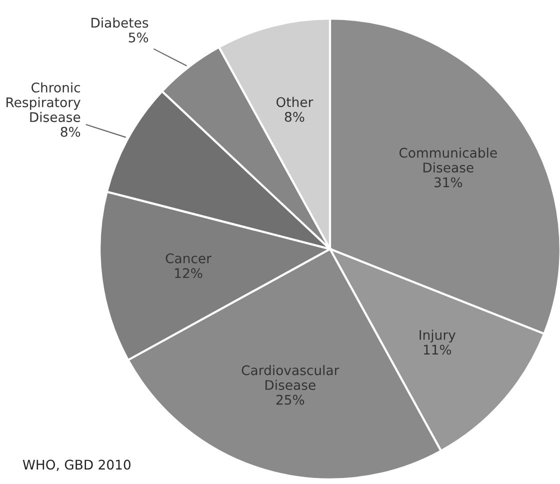 The width and height of the screenshot is (560, 484). What do you see at coordinates (76, 466) in the screenshot?
I see `text: WHO, GBD 2010` at bounding box center [76, 466].